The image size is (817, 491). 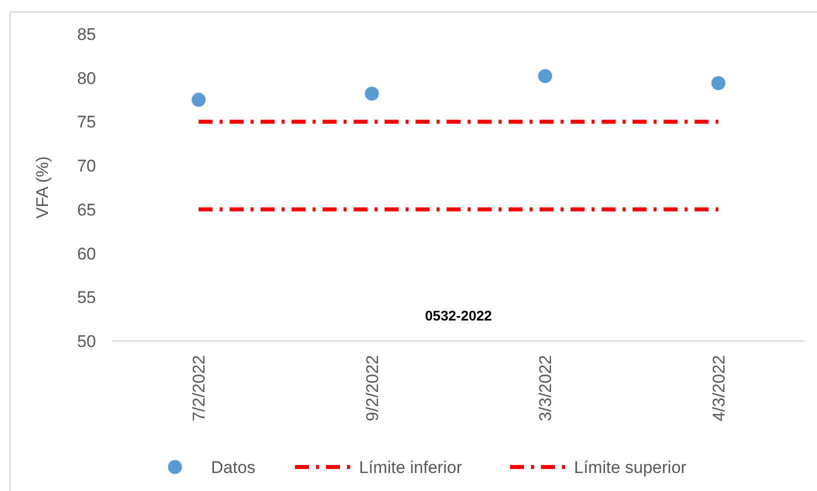 What do you see at coordinates (86, 78) in the screenshot?
I see `y-tick-label: 80` at bounding box center [86, 78].